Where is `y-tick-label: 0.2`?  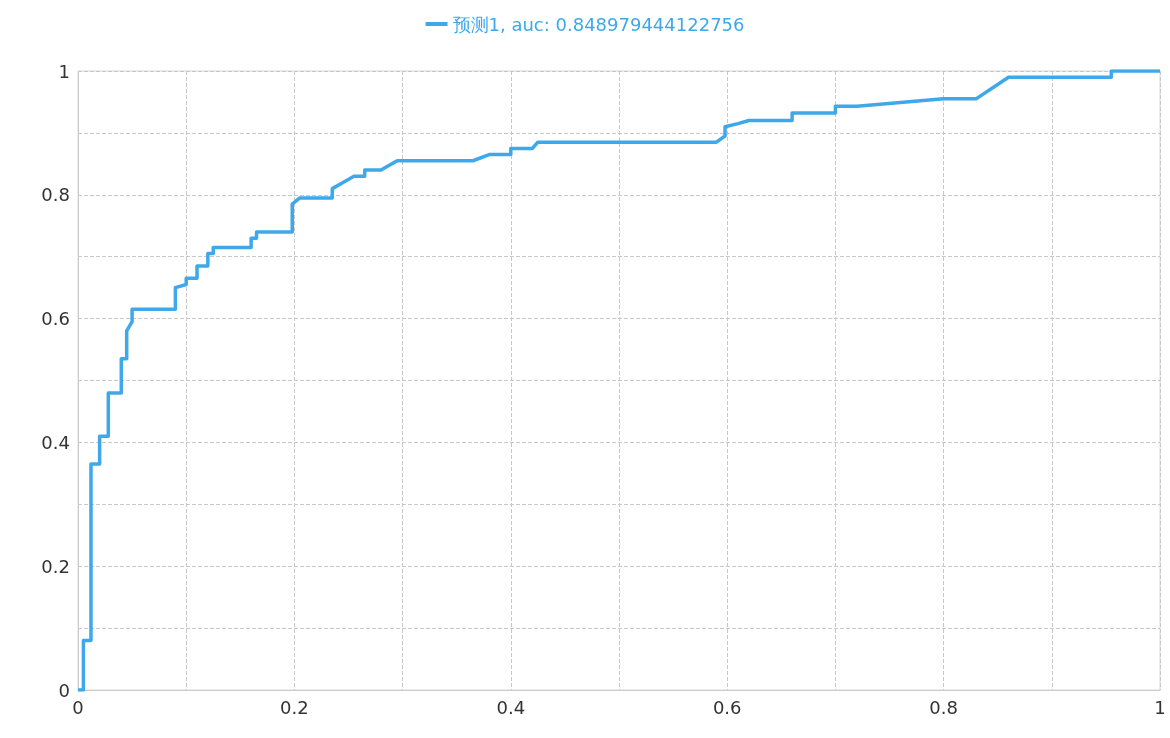
y-tick-label: 0.2 is located at coordinates (55, 566).